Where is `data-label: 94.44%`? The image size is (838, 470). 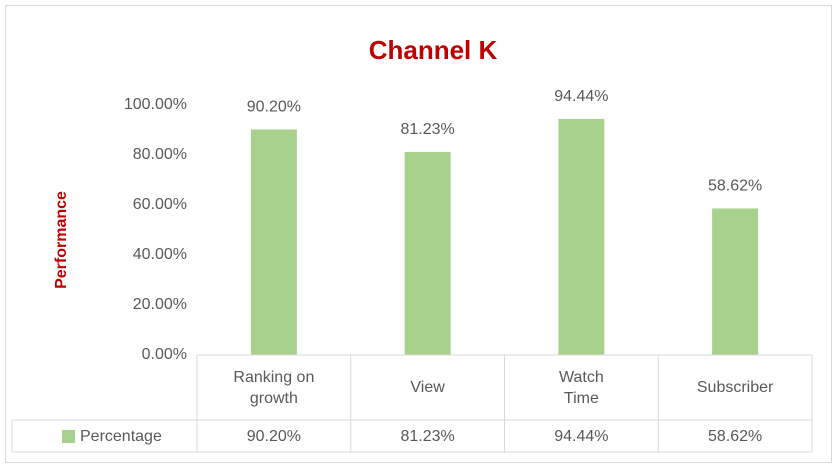 data-label: 94.44% is located at coordinates (581, 96).